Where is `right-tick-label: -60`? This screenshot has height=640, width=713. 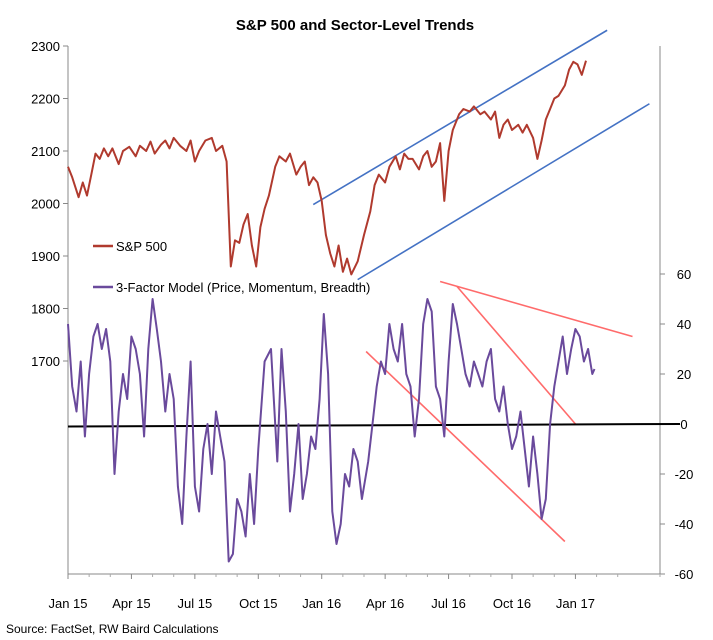 right-tick-label: -60 is located at coordinates (684, 574).